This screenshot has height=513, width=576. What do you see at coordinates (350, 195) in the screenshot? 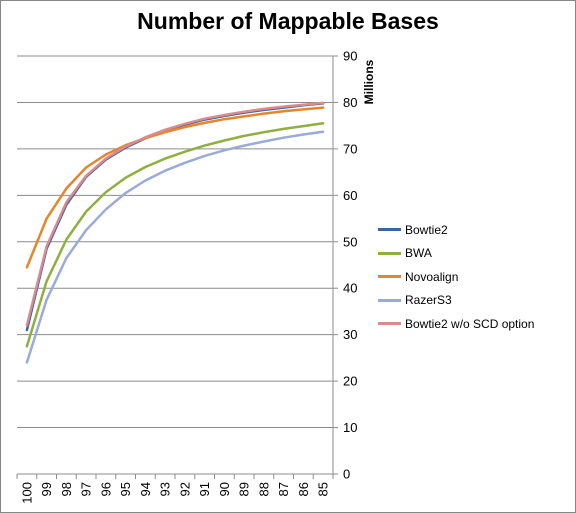
I see `y-tick-label: 60` at bounding box center [350, 195].